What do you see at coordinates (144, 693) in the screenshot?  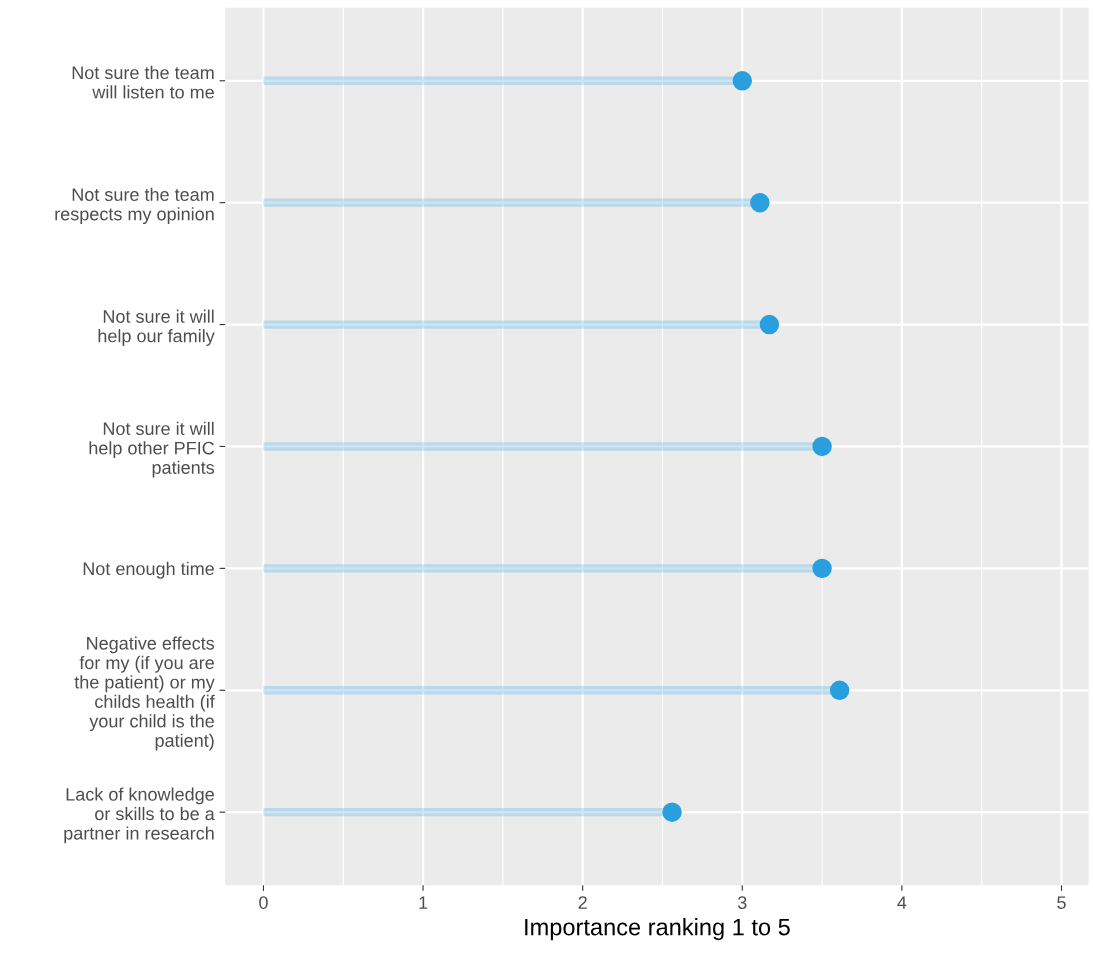 I see `y-tick-label: Negative effects for my (if you are the patient) or my childs health (if your child is the patient)` at bounding box center [144, 693].